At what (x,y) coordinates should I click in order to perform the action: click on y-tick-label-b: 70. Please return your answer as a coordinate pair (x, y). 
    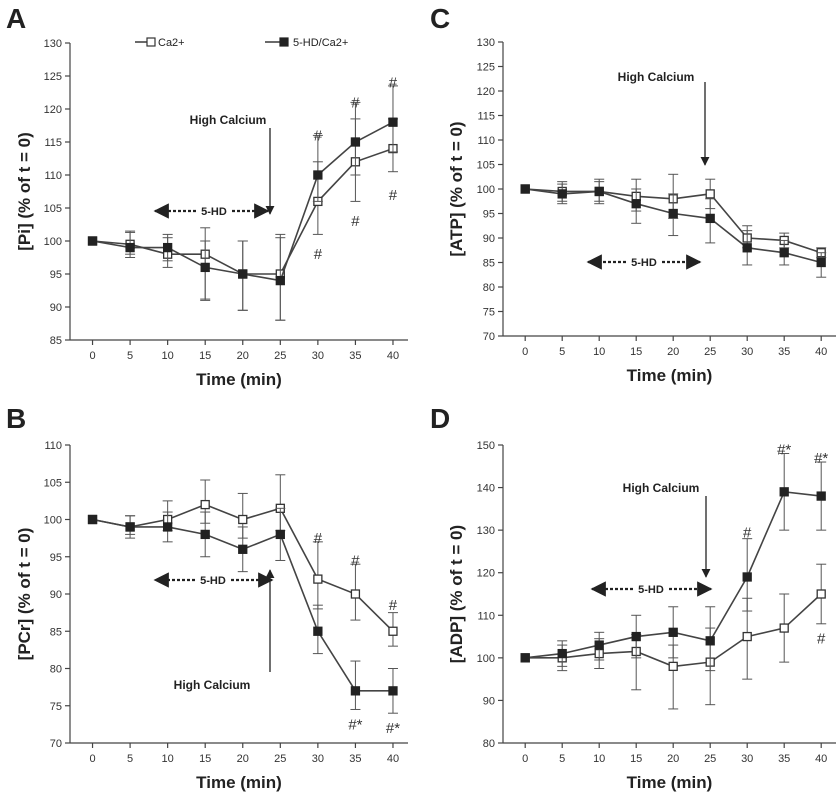
    Looking at the image, I should click on (56, 744).